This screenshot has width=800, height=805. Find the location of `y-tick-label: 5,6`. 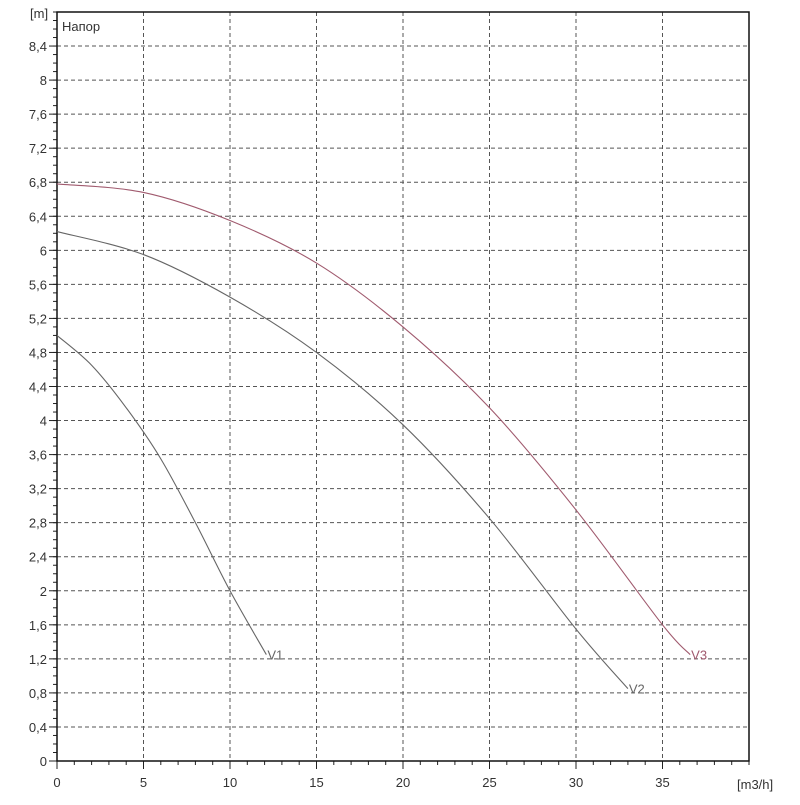

y-tick-label: 5,6 is located at coordinates (38, 284).